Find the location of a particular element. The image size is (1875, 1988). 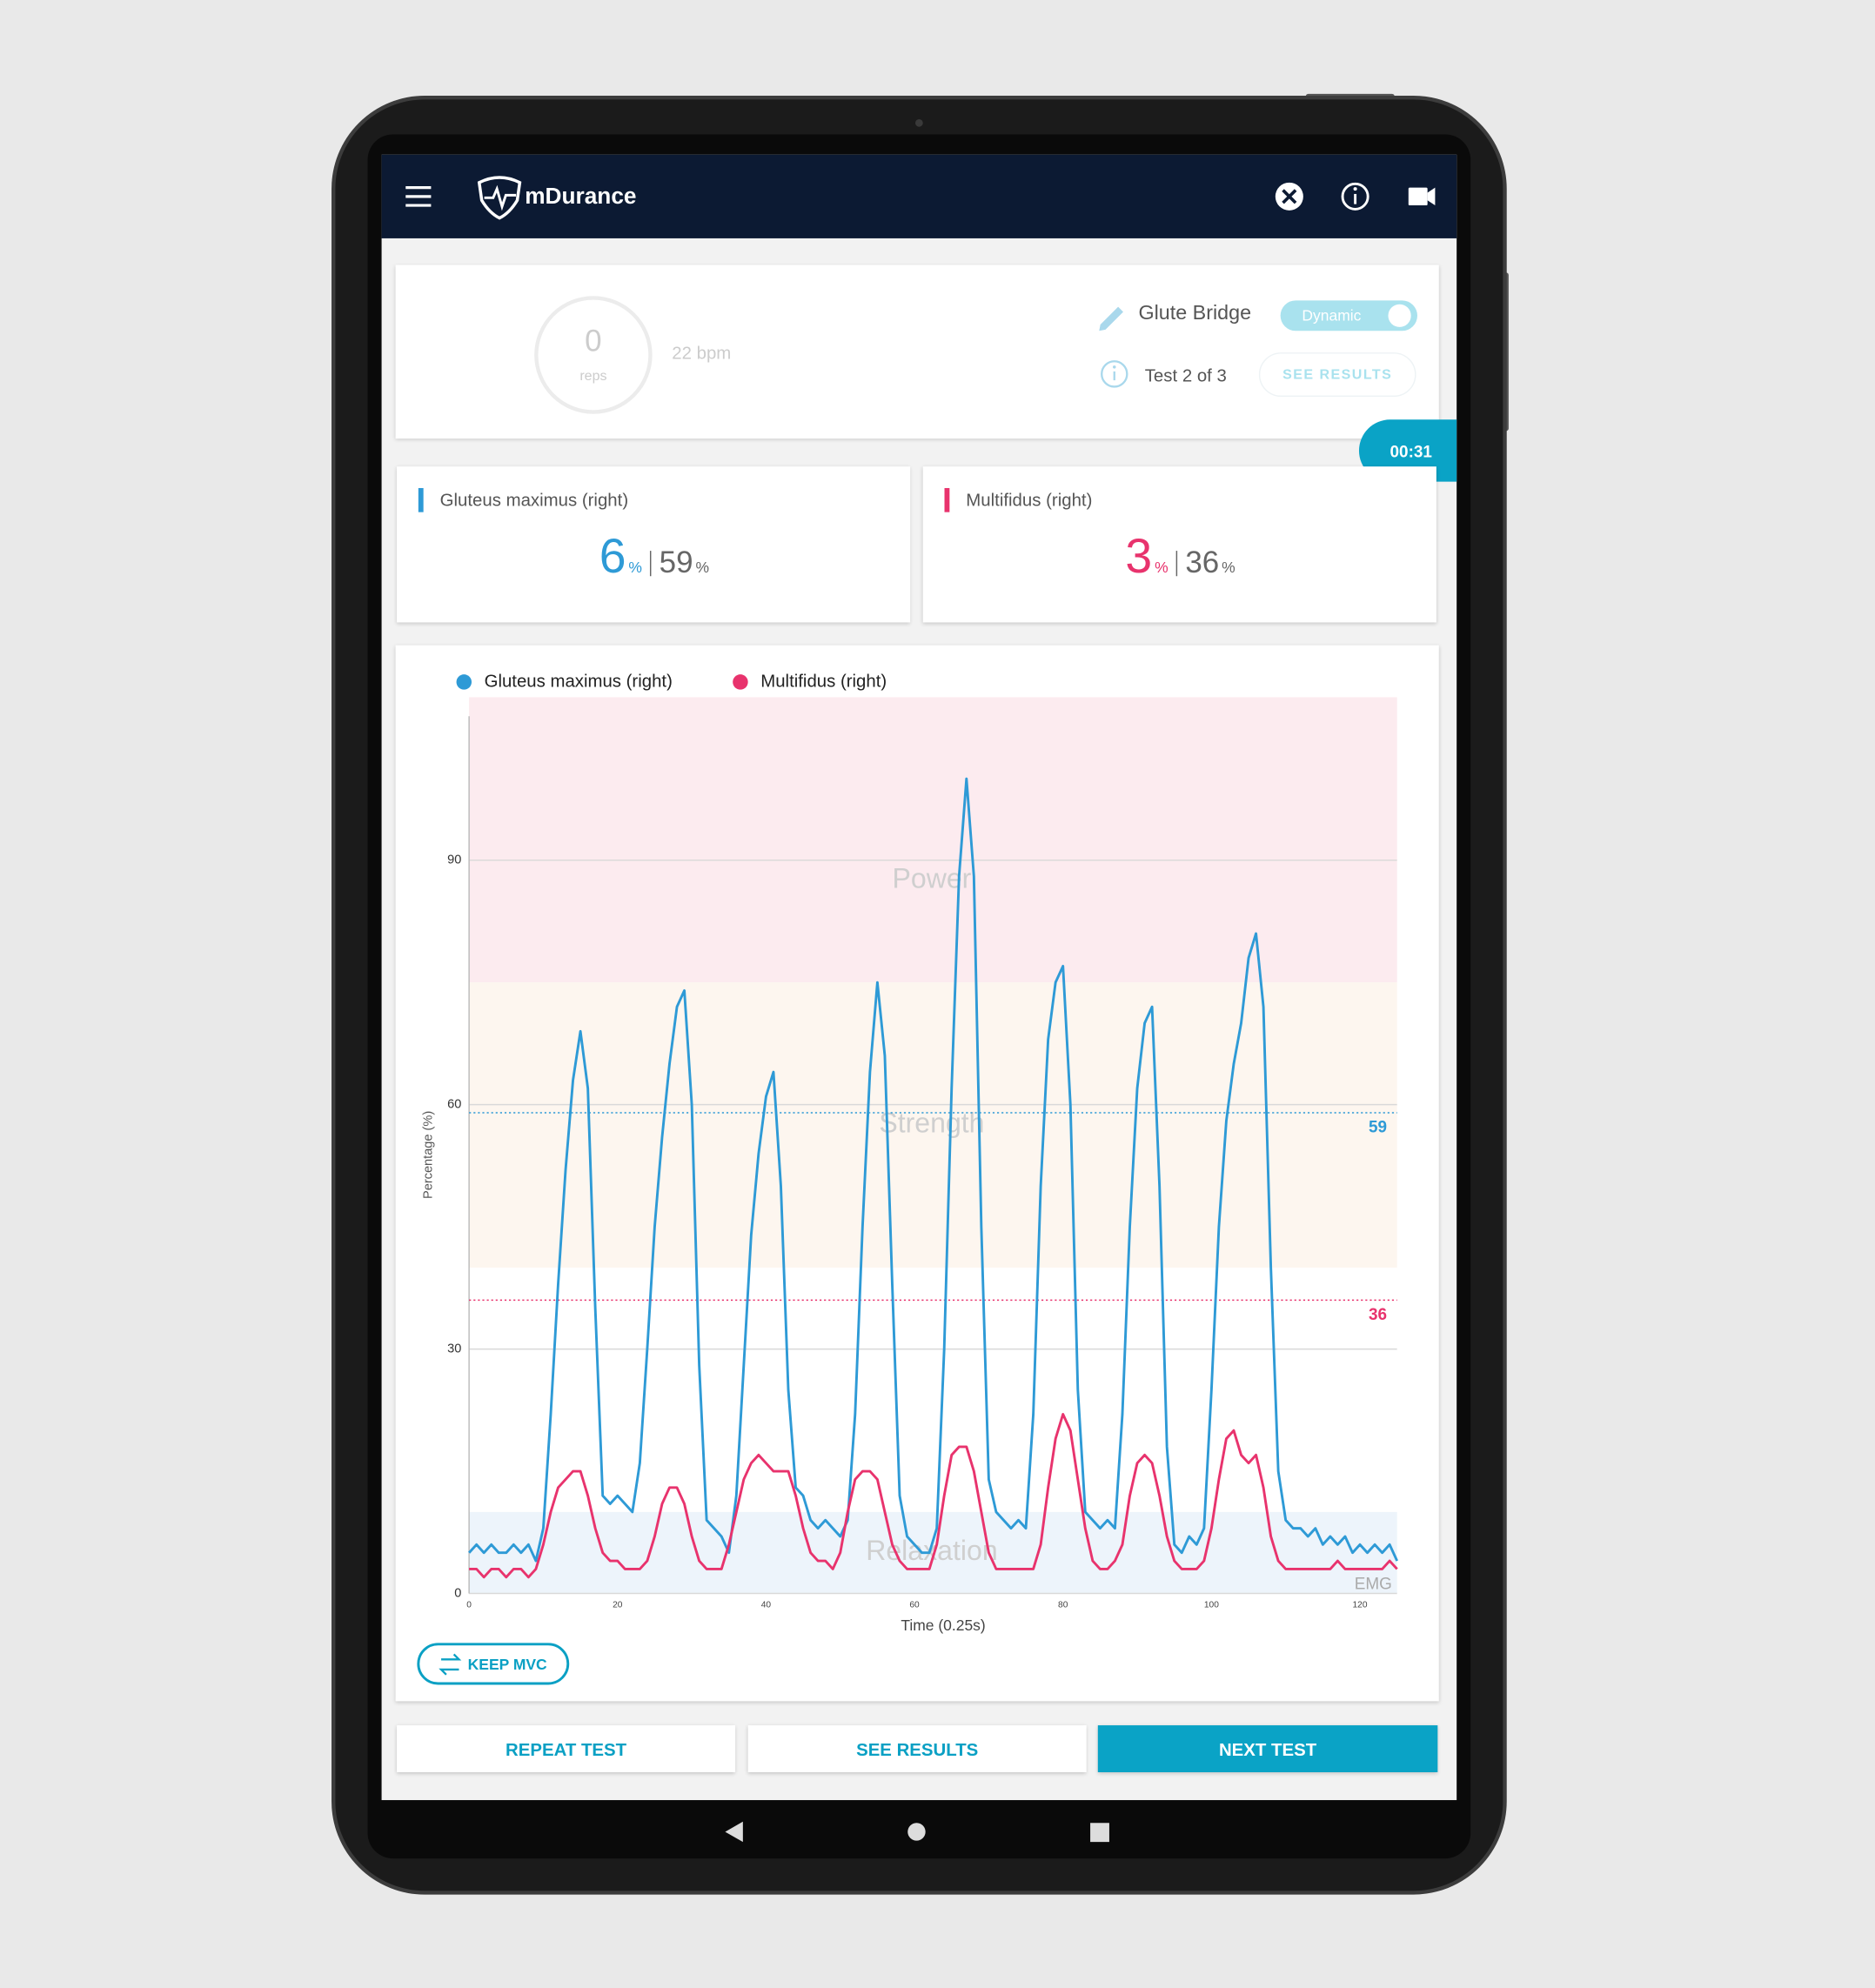

exercise-name: Glute Bridge is located at coordinates (1195, 314).